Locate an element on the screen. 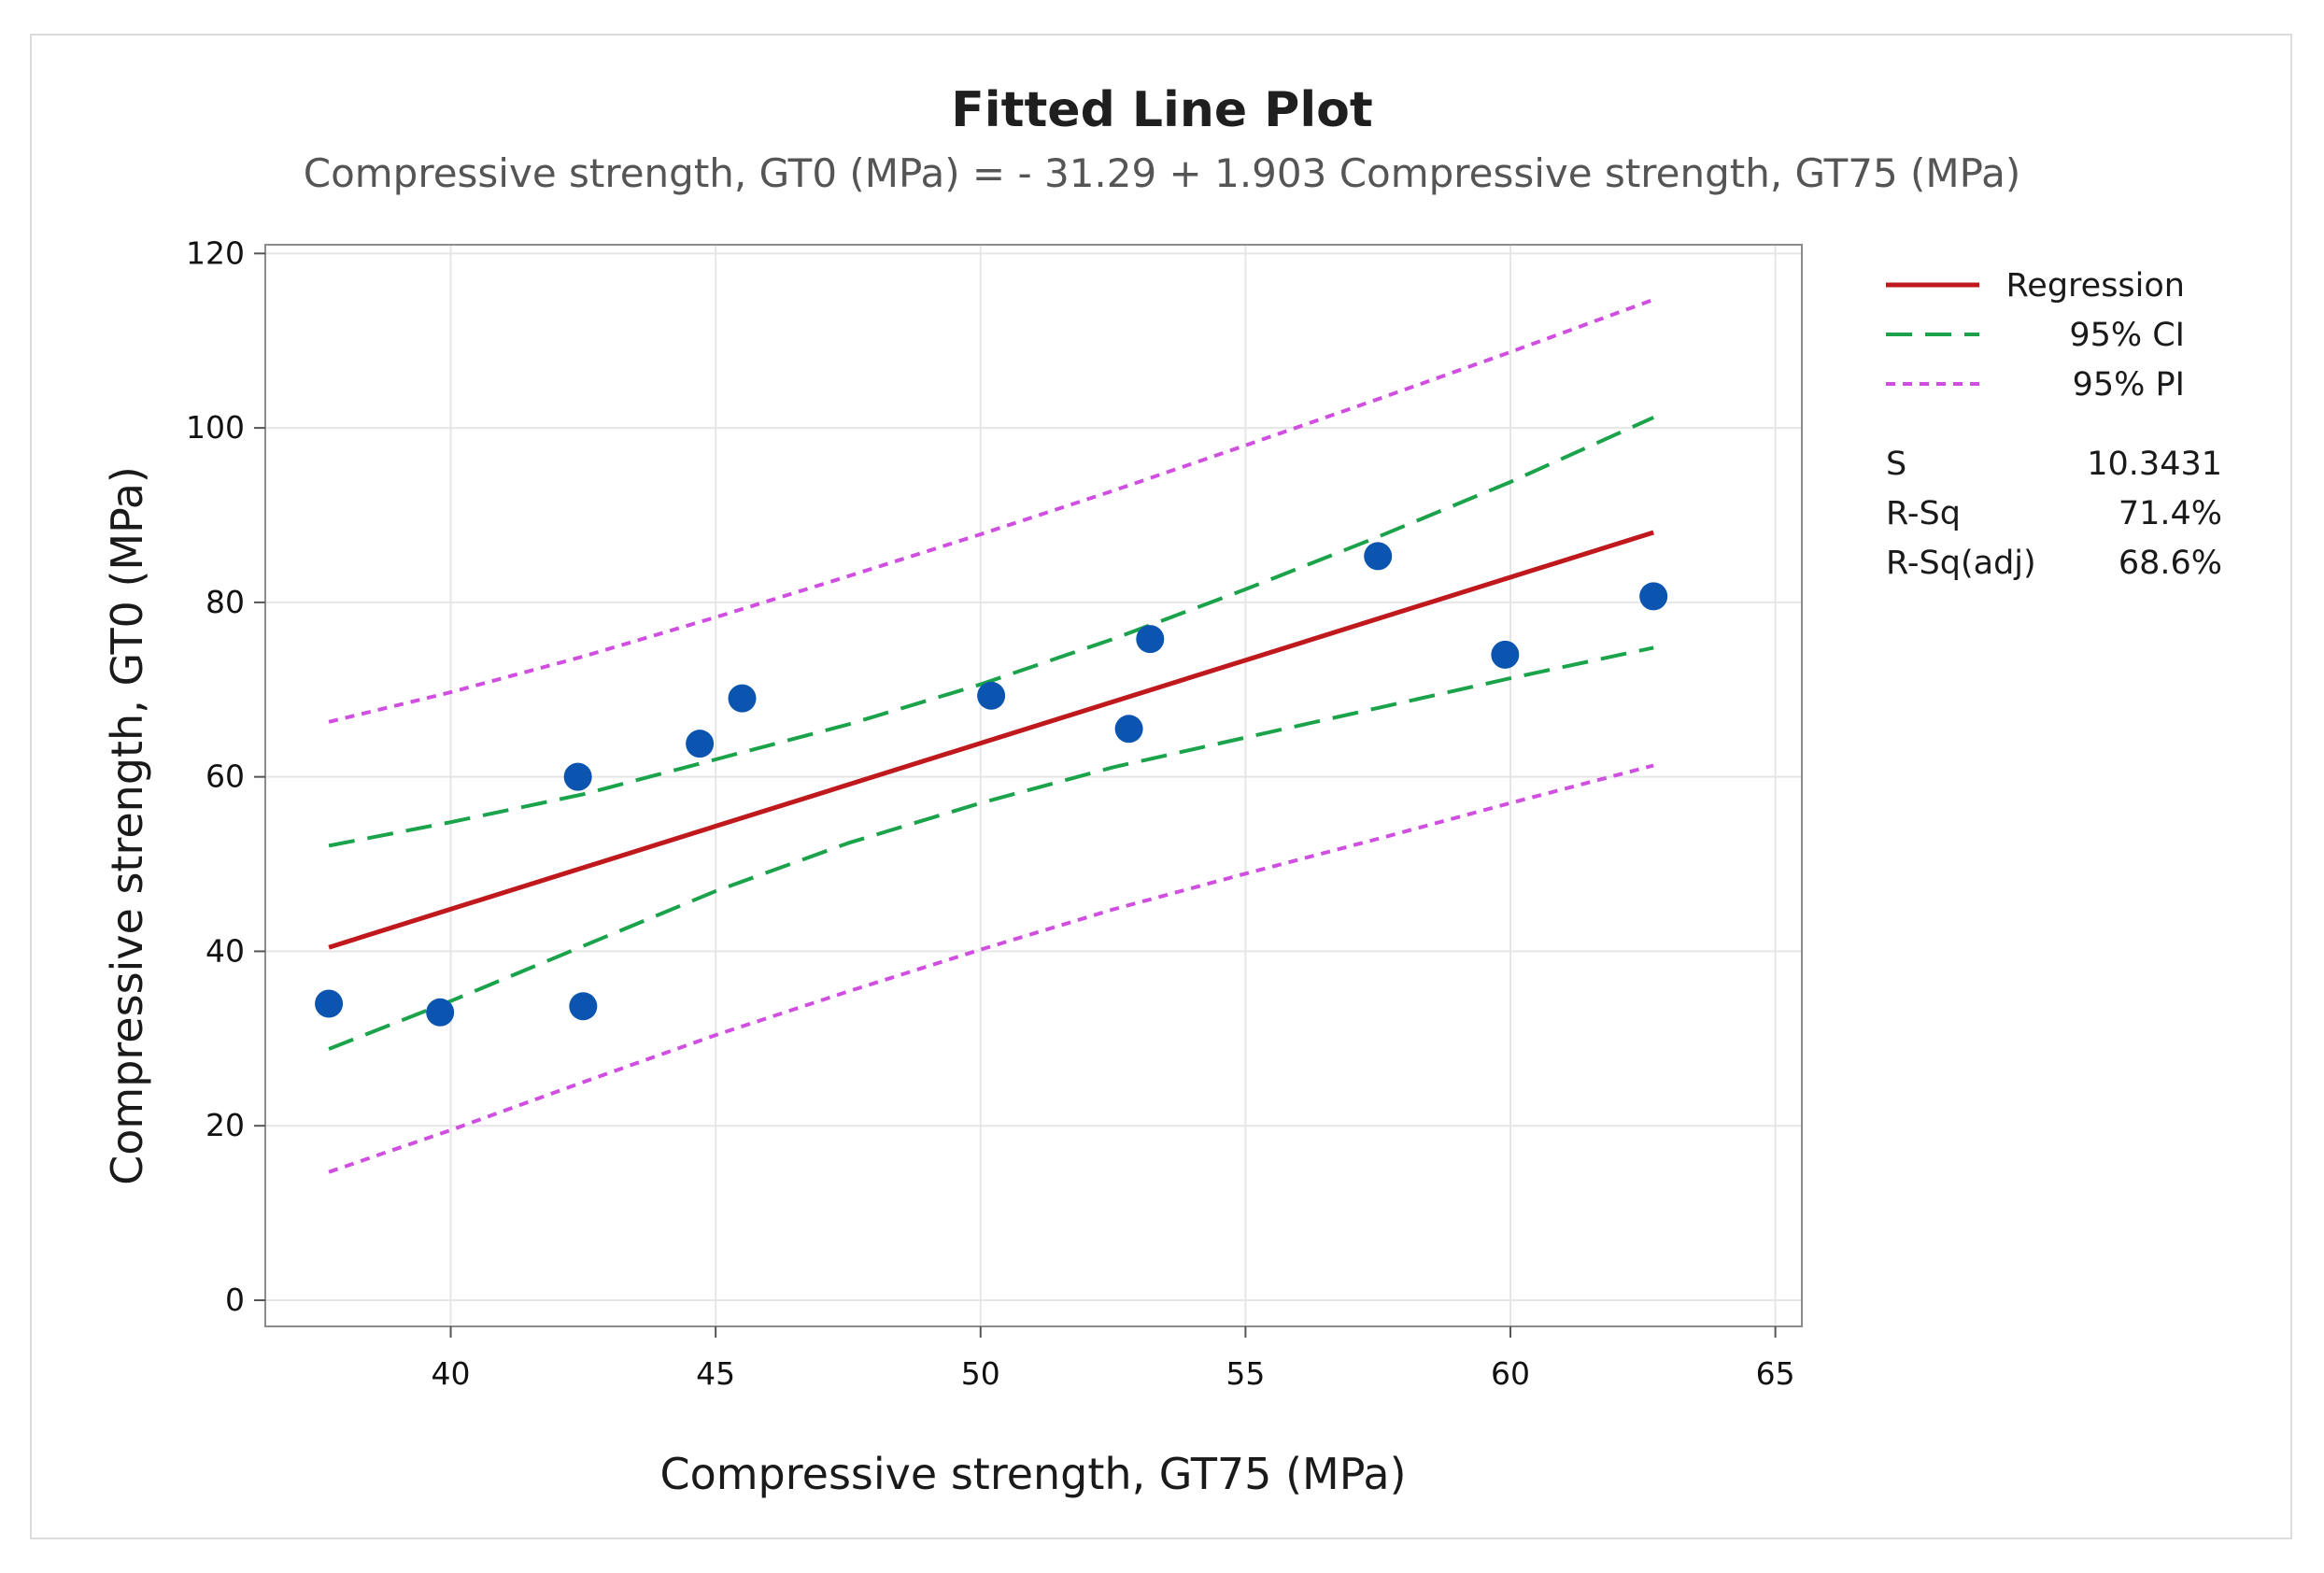  x-tick-label: 60 is located at coordinates (1510, 1373).